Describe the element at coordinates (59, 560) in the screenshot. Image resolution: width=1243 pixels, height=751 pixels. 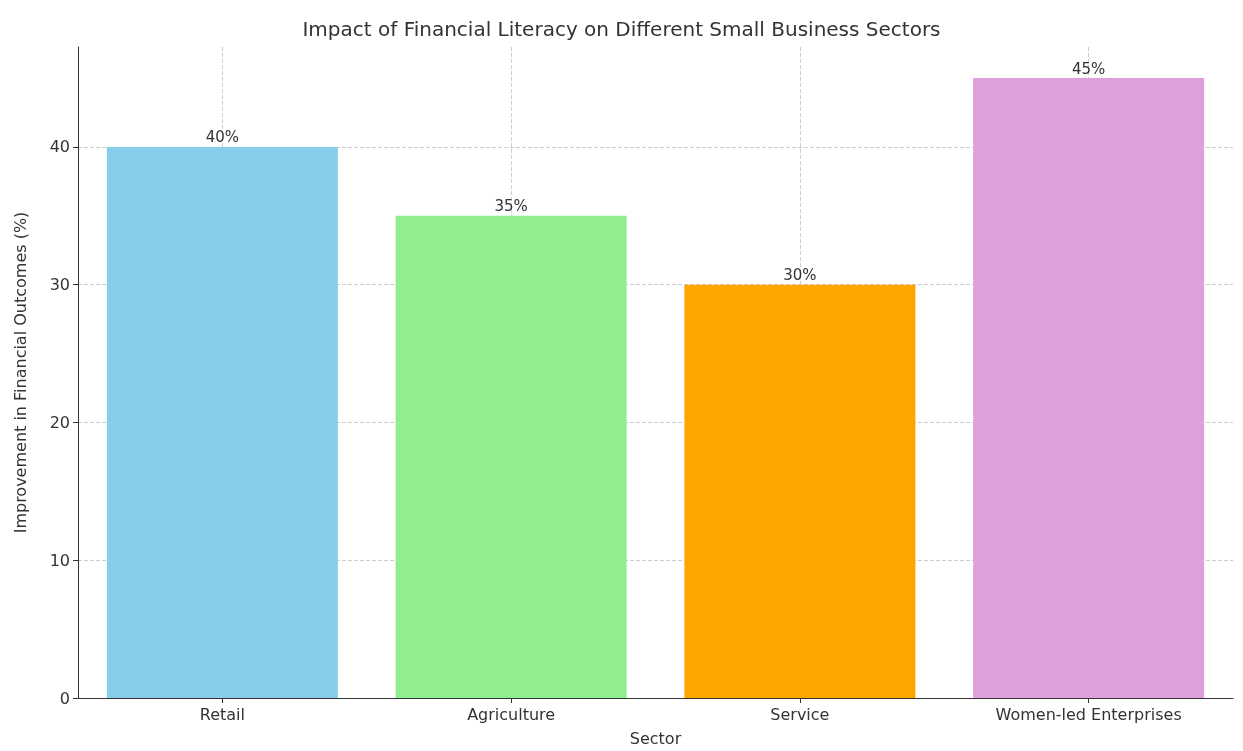
I see `y-tick-label: 10` at that location.